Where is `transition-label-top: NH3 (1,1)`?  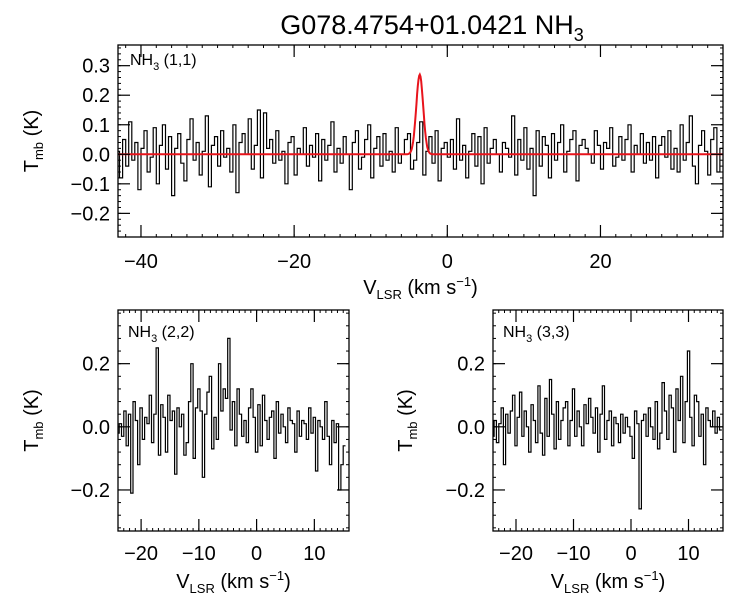 transition-label-top: NH3 (1,1) is located at coordinates (163, 62).